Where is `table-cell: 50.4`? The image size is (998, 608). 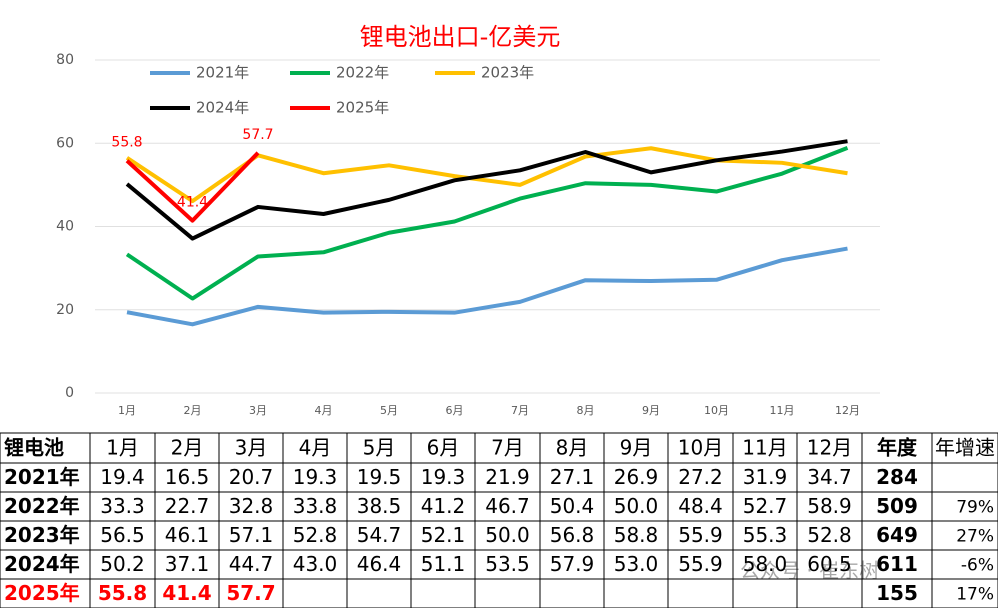
table-cell: 50.4 is located at coordinates (572, 506).